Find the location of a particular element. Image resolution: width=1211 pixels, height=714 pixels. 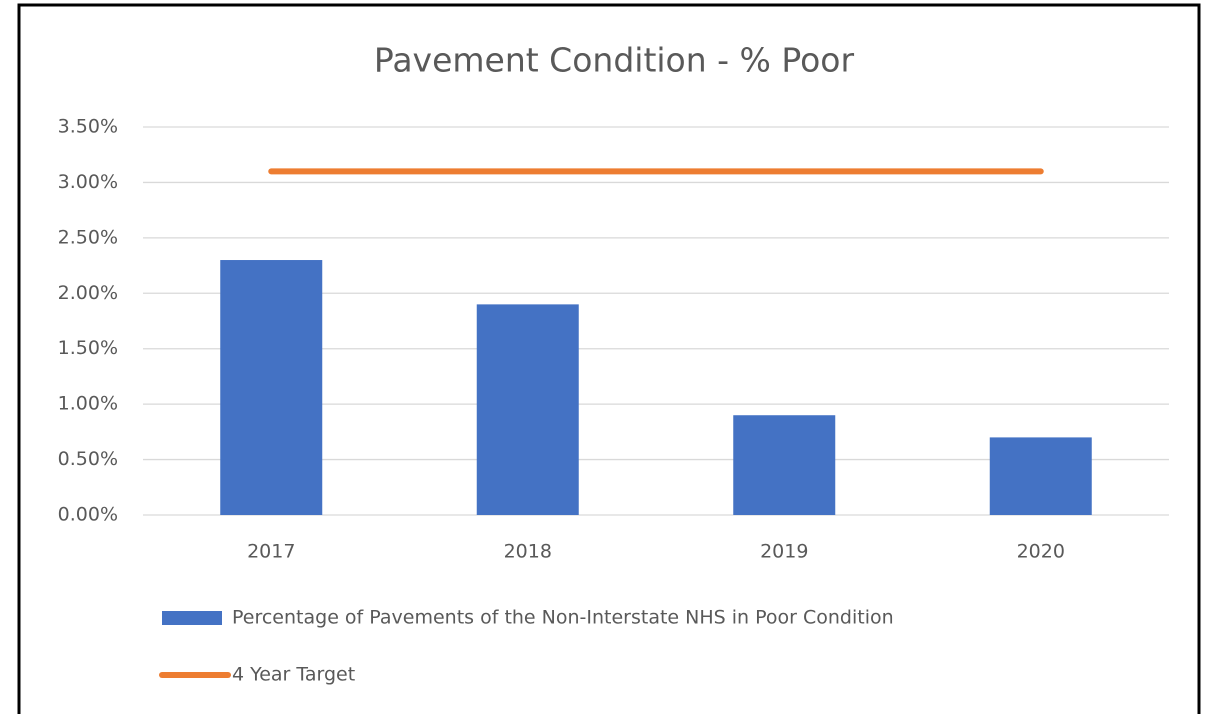

legend-label: 4 Year Target is located at coordinates (293, 675).